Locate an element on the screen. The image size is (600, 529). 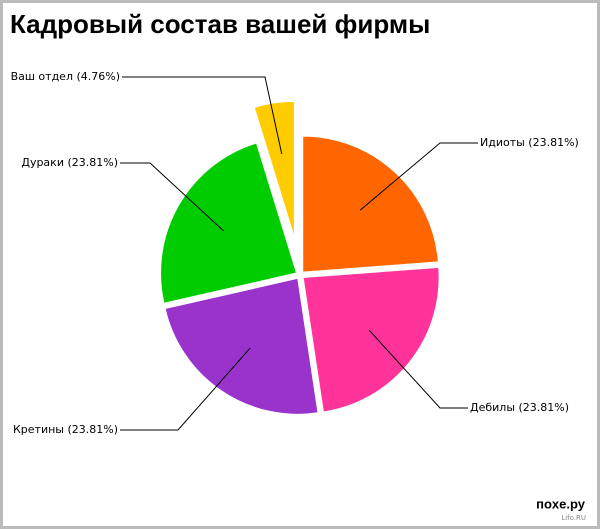
slice-label: Кретины (23.81%) is located at coordinates (65, 429).